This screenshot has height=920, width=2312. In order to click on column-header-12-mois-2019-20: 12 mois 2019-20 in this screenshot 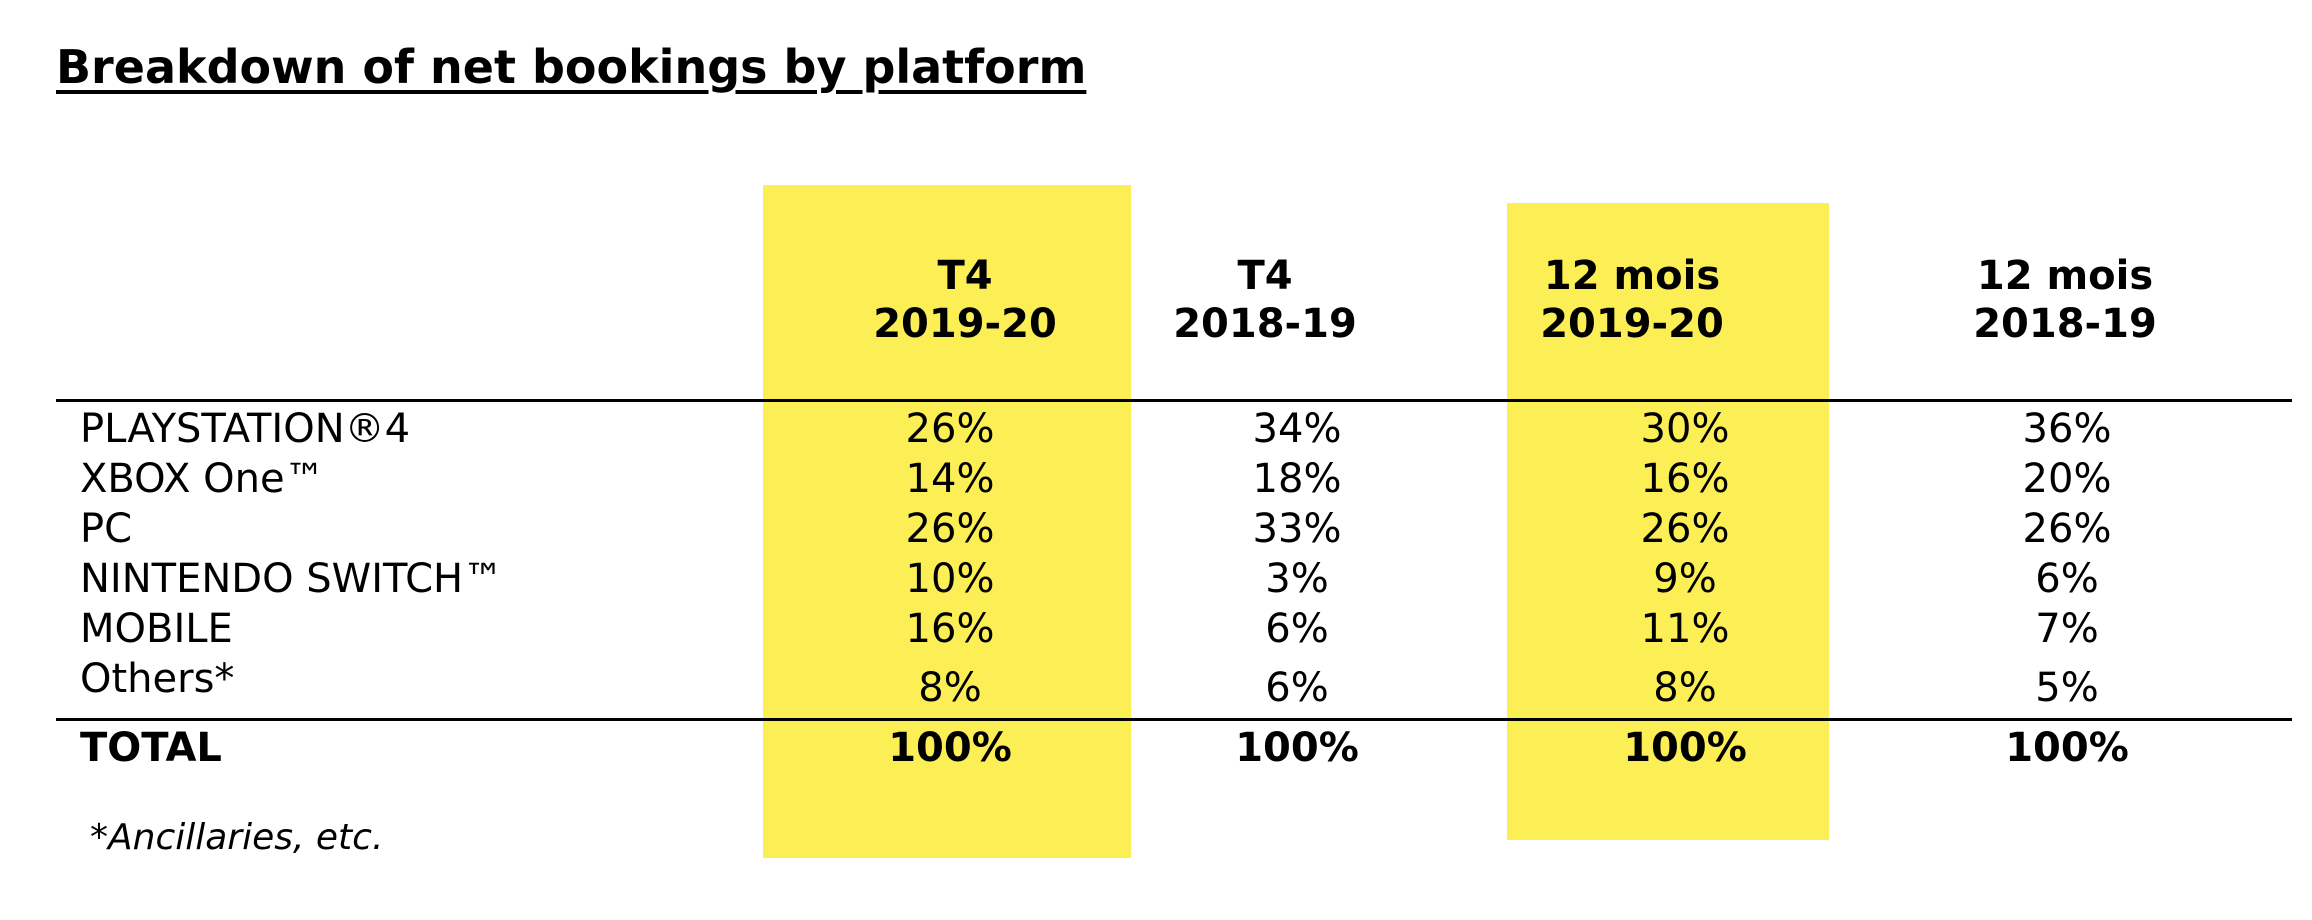, I will do `click(1632, 300)`.